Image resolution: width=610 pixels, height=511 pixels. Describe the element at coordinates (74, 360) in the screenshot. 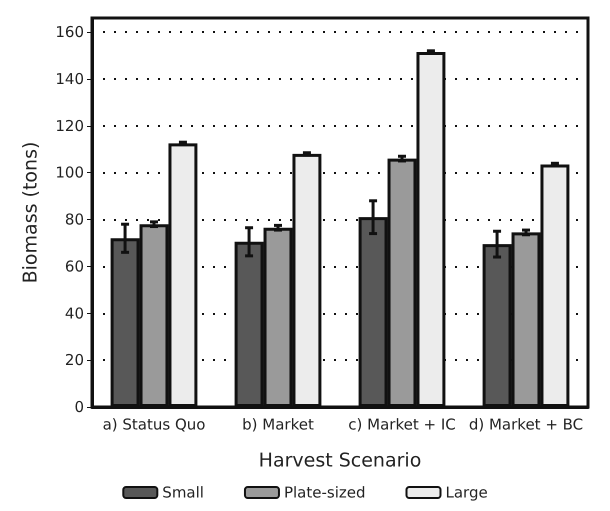

I see `y-tick-label: 20` at that location.